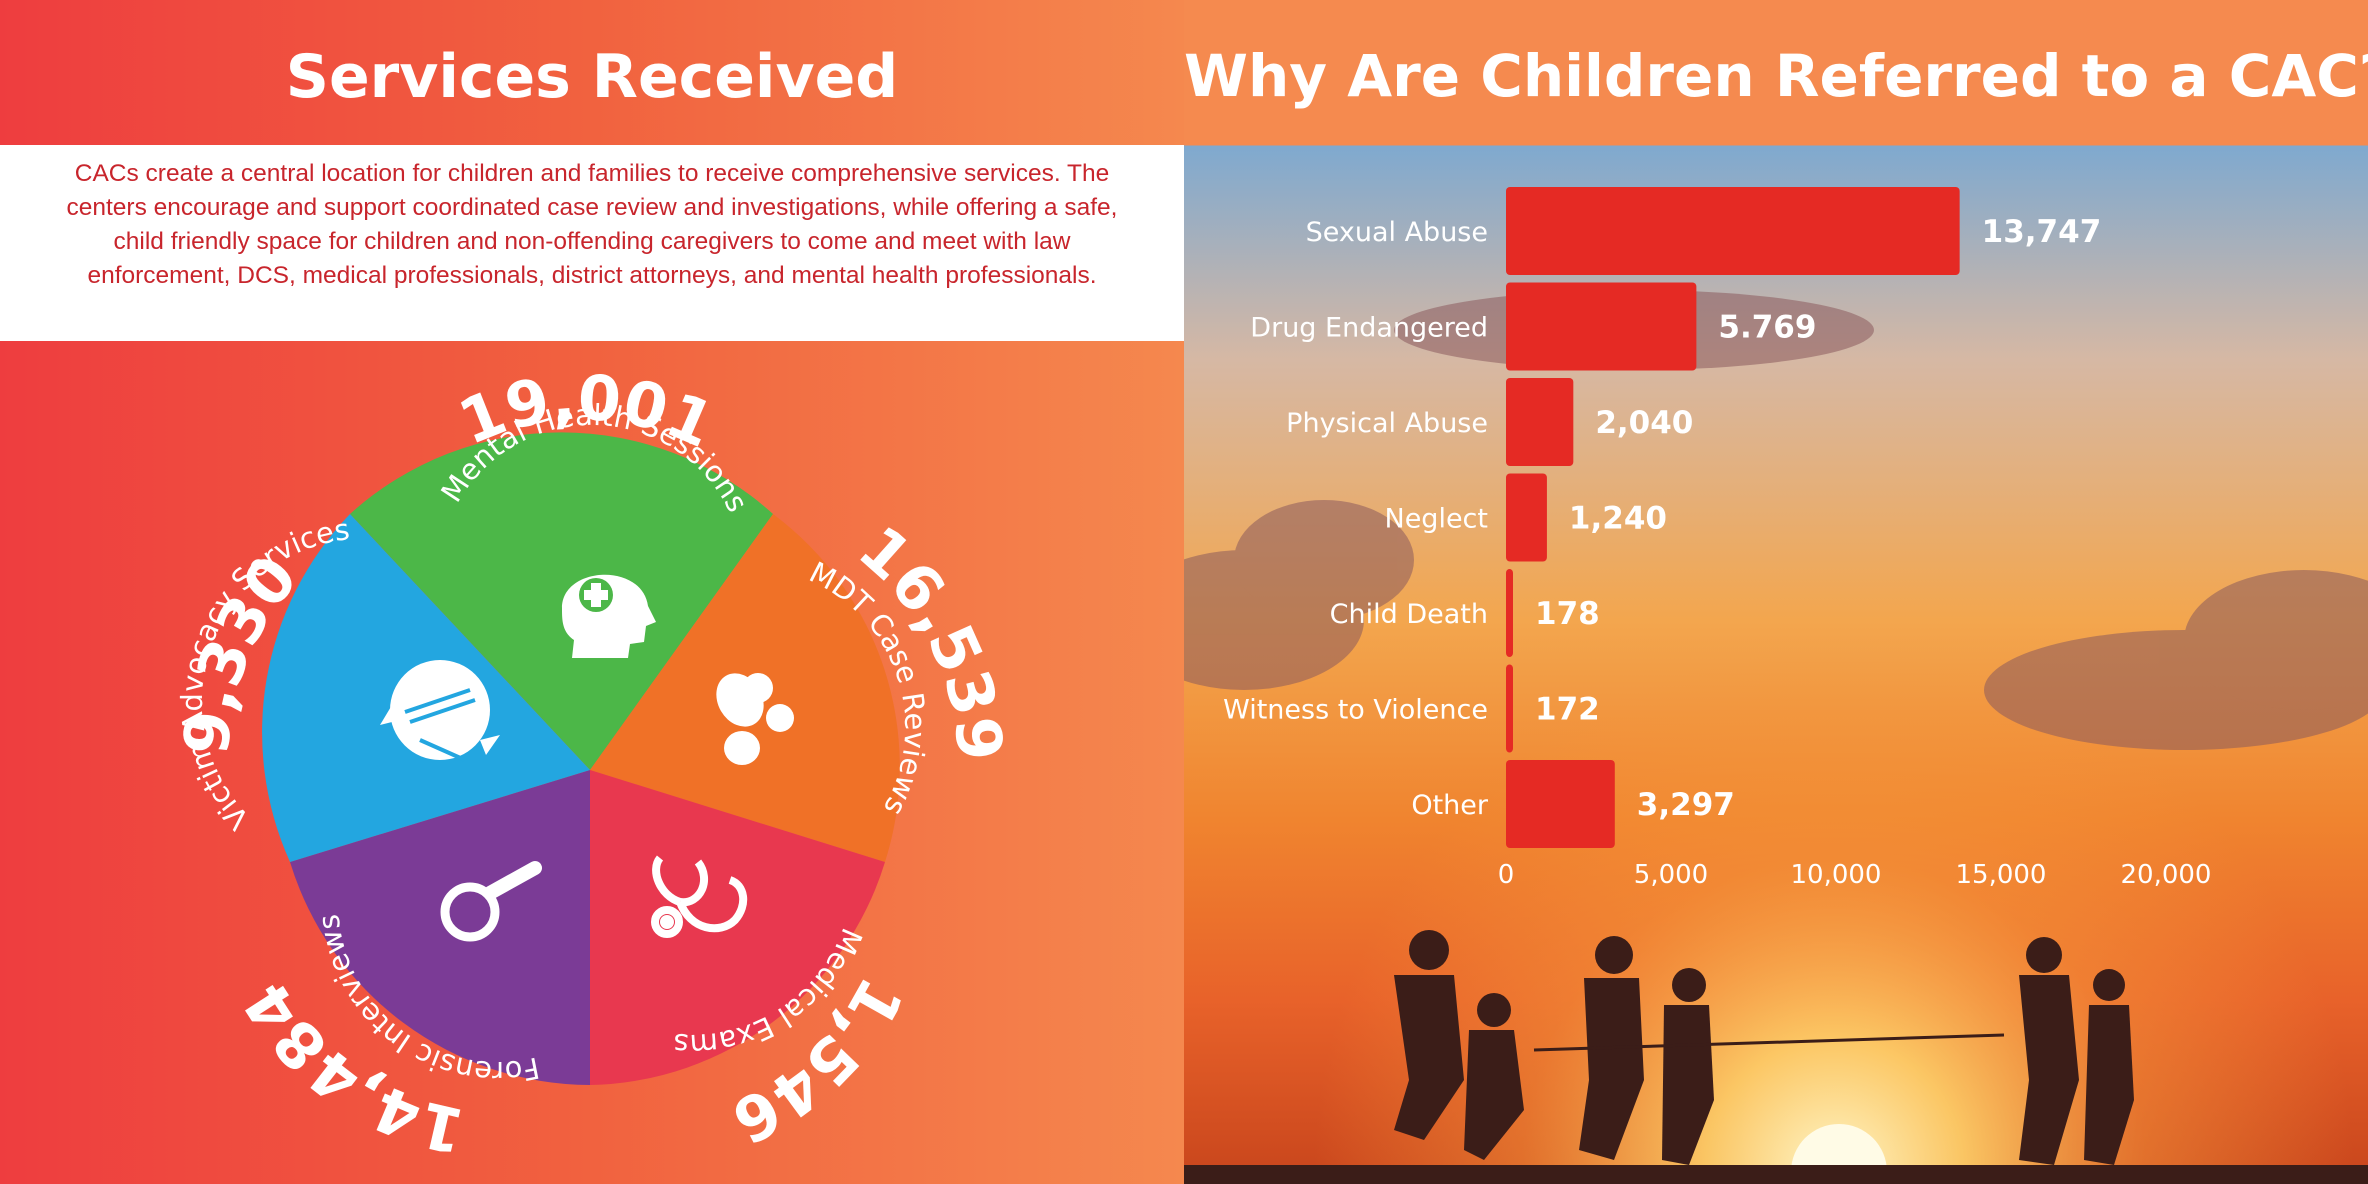 Image resolution: width=2368 pixels, height=1184 pixels. I want to click on slice-forensic-interviews, so click(440, 927).